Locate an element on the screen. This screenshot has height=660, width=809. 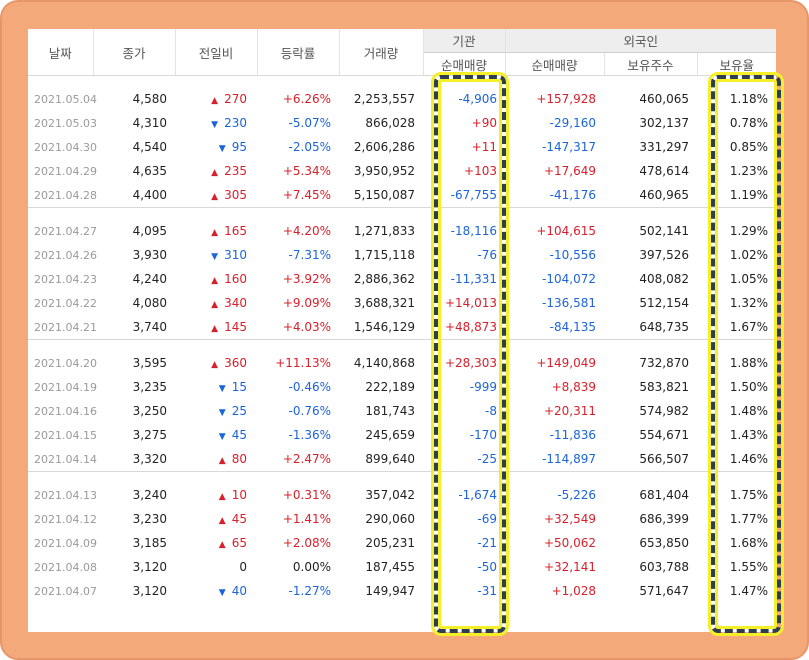
cell-change-value: 40 is located at coordinates (239, 591).